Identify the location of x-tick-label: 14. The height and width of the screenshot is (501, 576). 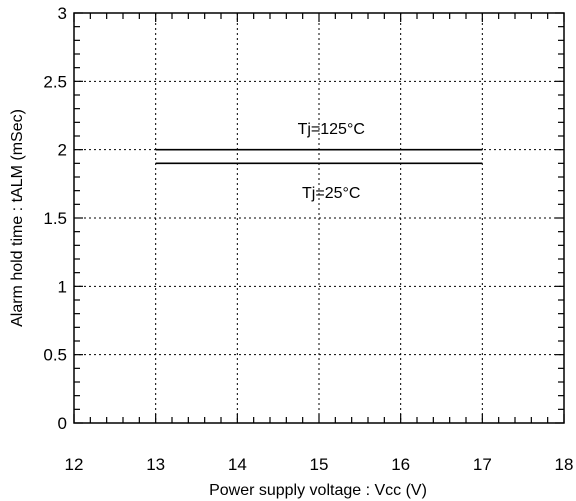
(237, 464).